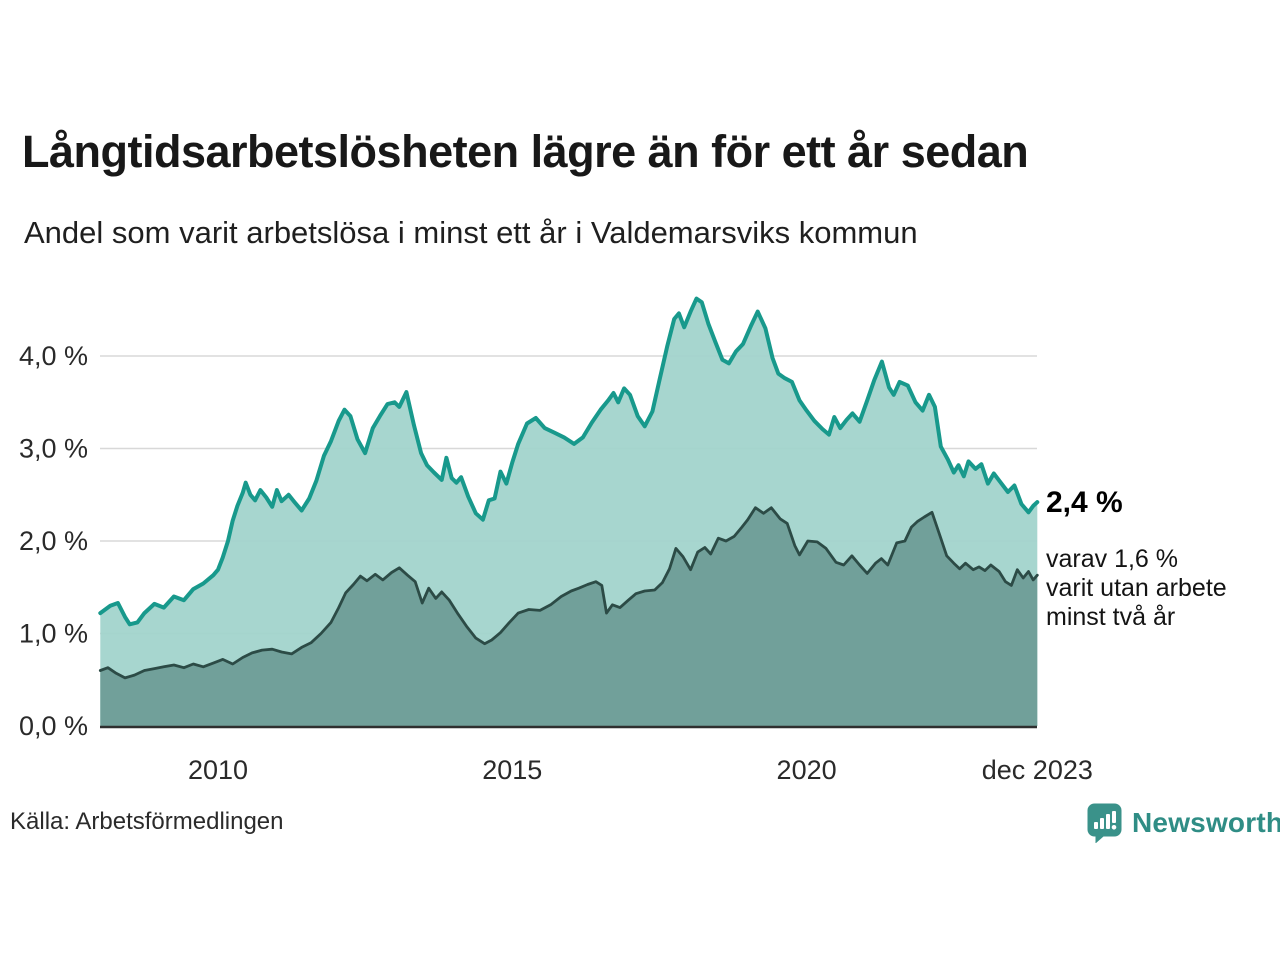  What do you see at coordinates (53, 356) in the screenshot?
I see `y-axis-tick-label: 4,0 %` at bounding box center [53, 356].